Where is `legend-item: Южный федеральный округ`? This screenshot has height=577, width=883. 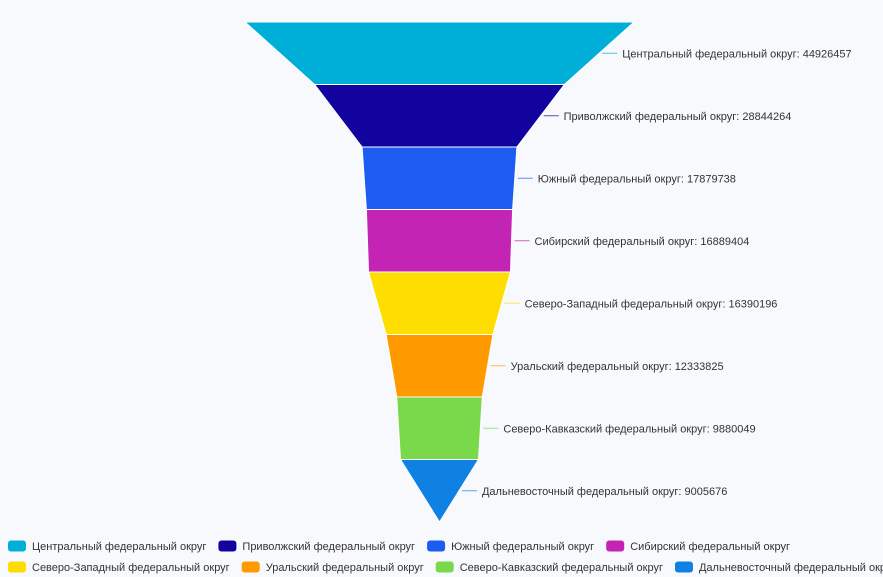
legend-item: Южный федеральный округ is located at coordinates (510, 547).